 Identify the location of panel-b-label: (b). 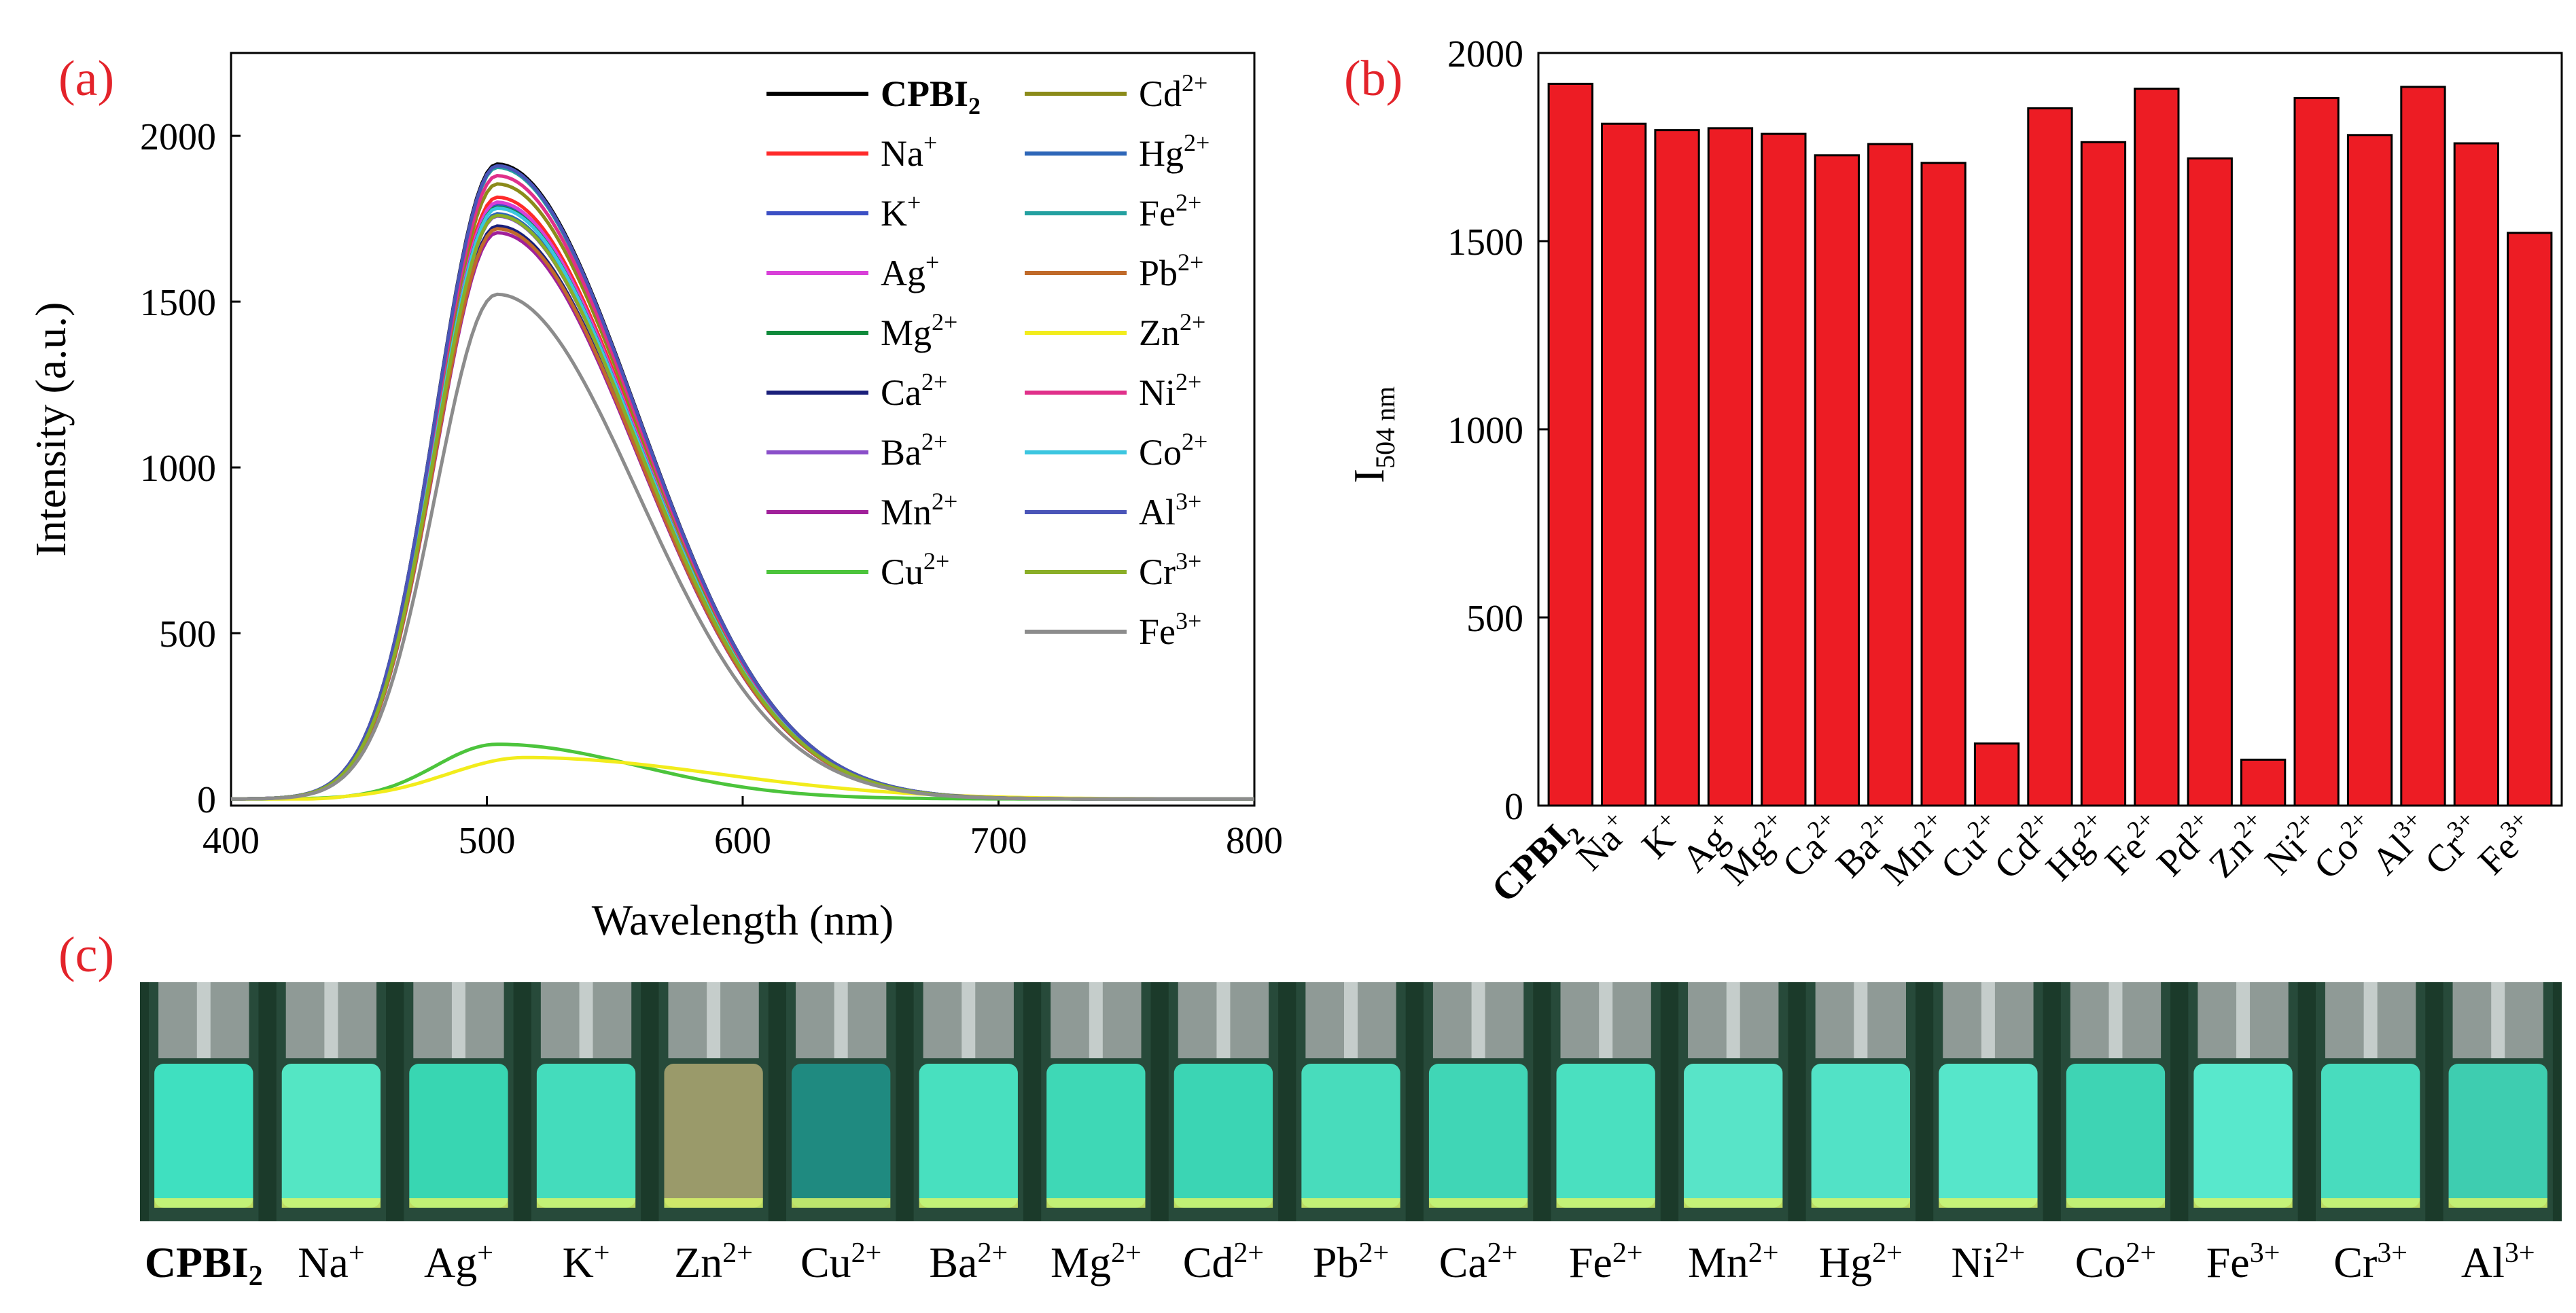
(1373, 79).